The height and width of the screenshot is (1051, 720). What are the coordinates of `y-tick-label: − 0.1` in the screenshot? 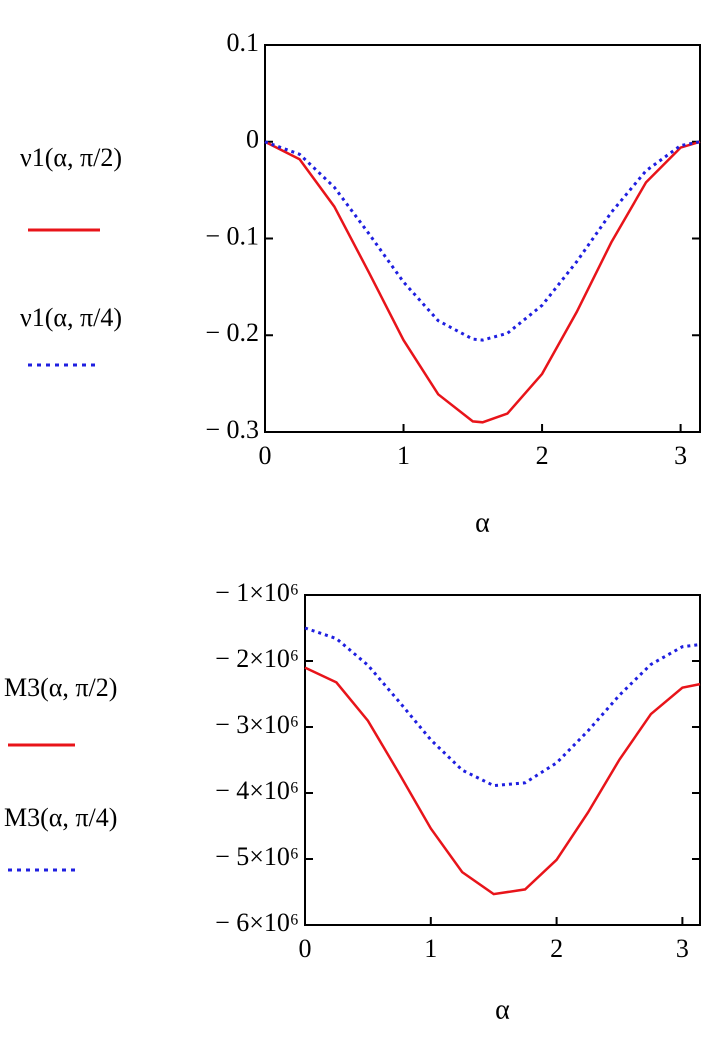 It's located at (232, 235).